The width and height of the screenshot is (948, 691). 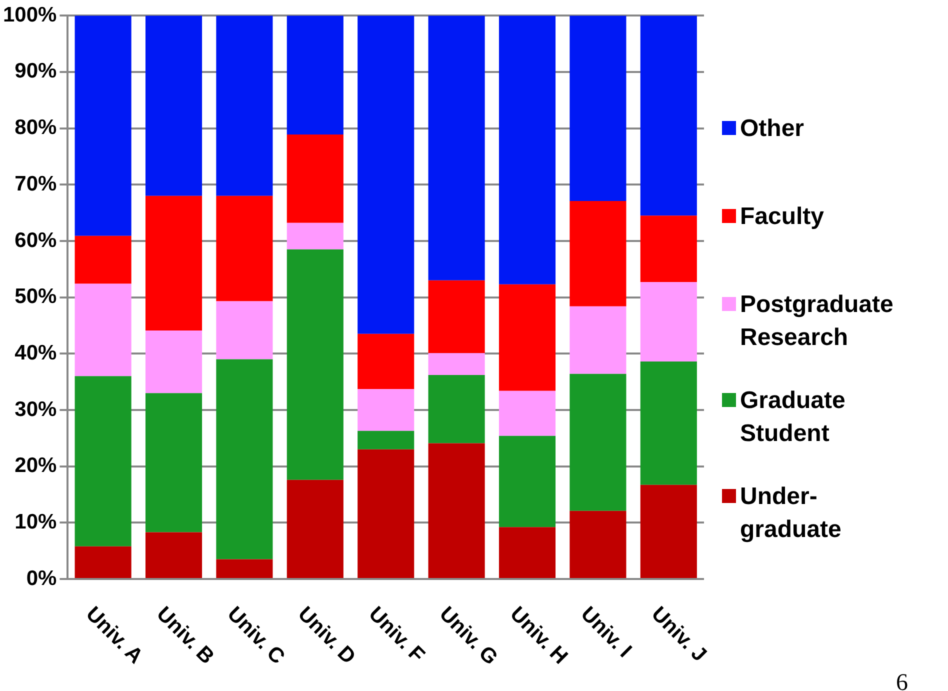 What do you see at coordinates (902, 680) in the screenshot?
I see `text: 6` at bounding box center [902, 680].